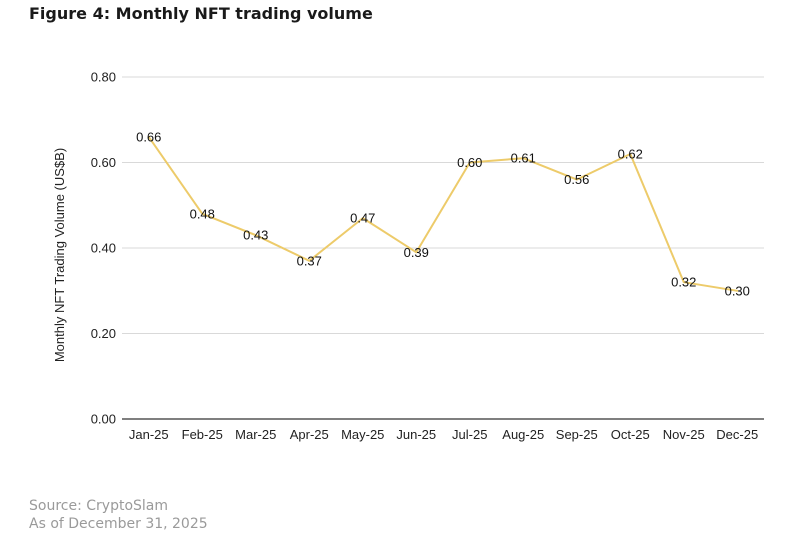 This screenshot has height=535, width=800. What do you see at coordinates (737, 290) in the screenshot?
I see `data-label: 0.30` at bounding box center [737, 290].